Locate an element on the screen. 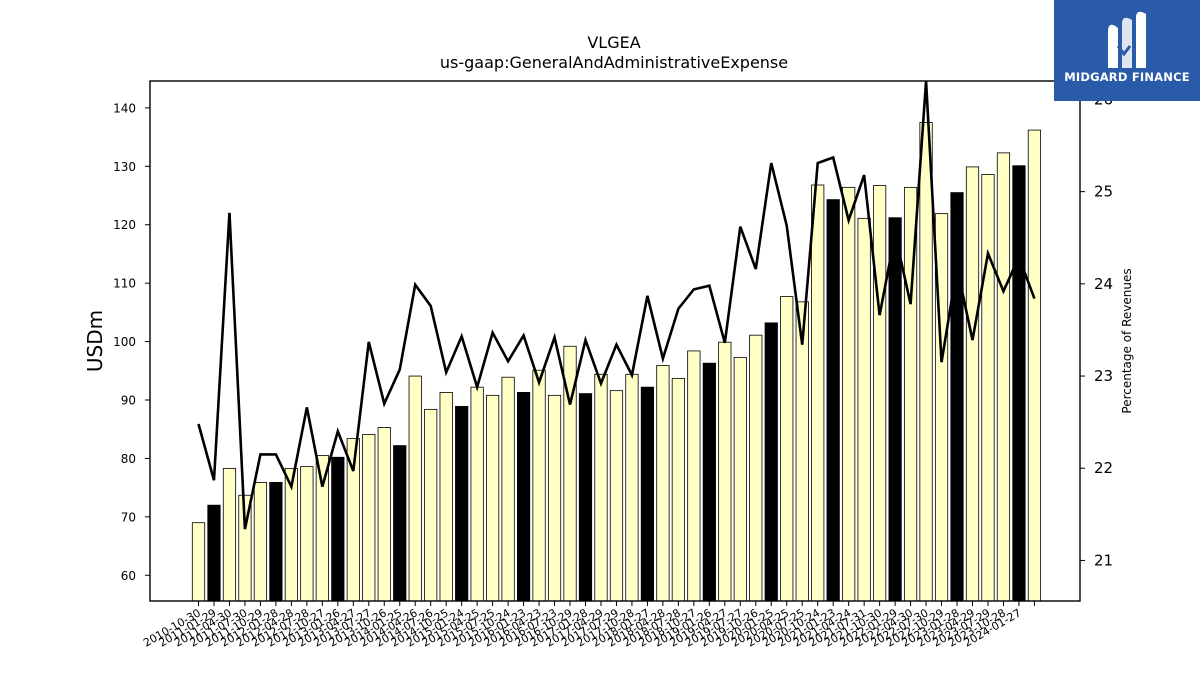 The width and height of the screenshot is (1200, 675). y-tick-label: 100 is located at coordinates (124, 342).